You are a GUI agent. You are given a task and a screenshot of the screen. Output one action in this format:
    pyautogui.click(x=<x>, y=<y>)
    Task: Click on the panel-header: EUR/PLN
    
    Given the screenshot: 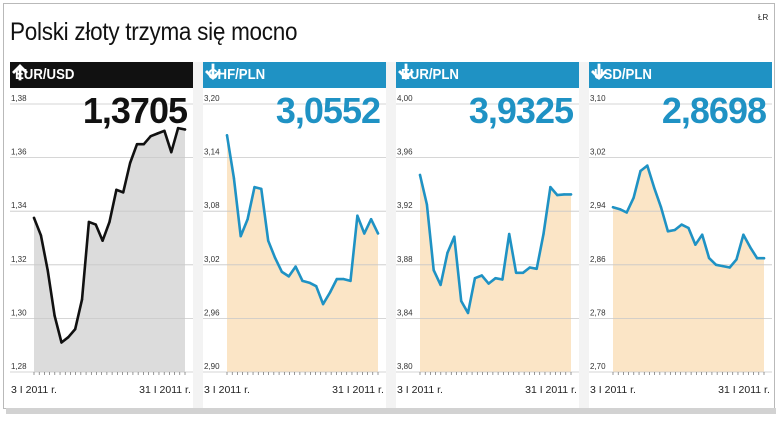 What is the action you would take?
    pyautogui.click(x=487, y=75)
    